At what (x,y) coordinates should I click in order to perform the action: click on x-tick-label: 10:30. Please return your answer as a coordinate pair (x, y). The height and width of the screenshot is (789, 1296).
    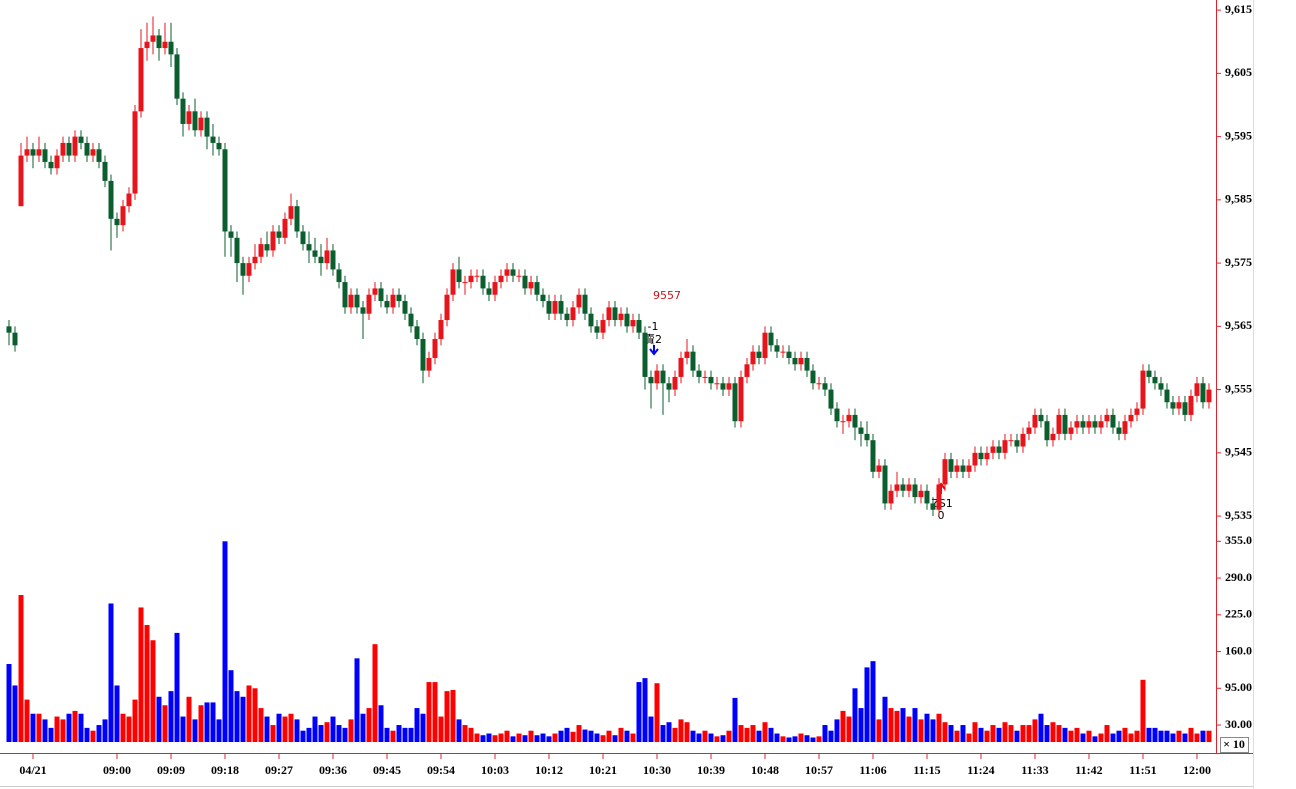
    Looking at the image, I should click on (657, 770).